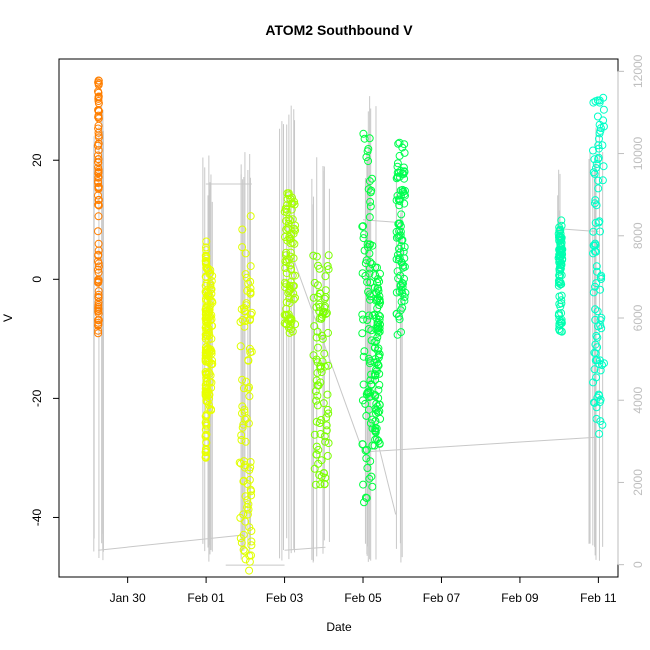 This screenshot has height=650, width=650. What do you see at coordinates (631, 311) in the screenshot?
I see `secondary-y-axis: 0 2000 4000 6000 8000 10000 12000` at bounding box center [631, 311].